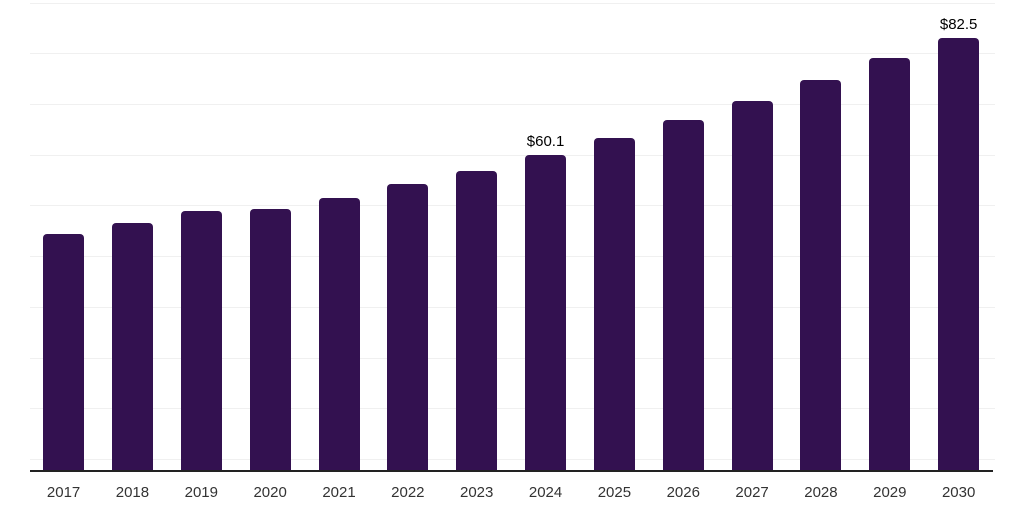 This screenshot has width=1024, height=512. I want to click on tick-label-2020: 2020, so click(270, 492).